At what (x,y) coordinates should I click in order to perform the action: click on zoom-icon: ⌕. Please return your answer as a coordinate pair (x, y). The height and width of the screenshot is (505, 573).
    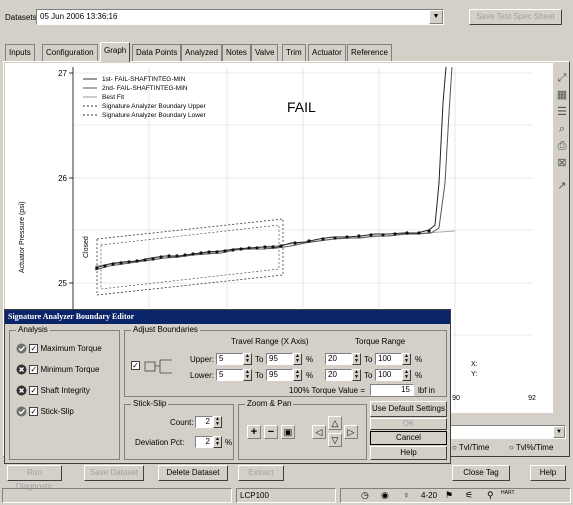
    Looking at the image, I should click on (562, 129).